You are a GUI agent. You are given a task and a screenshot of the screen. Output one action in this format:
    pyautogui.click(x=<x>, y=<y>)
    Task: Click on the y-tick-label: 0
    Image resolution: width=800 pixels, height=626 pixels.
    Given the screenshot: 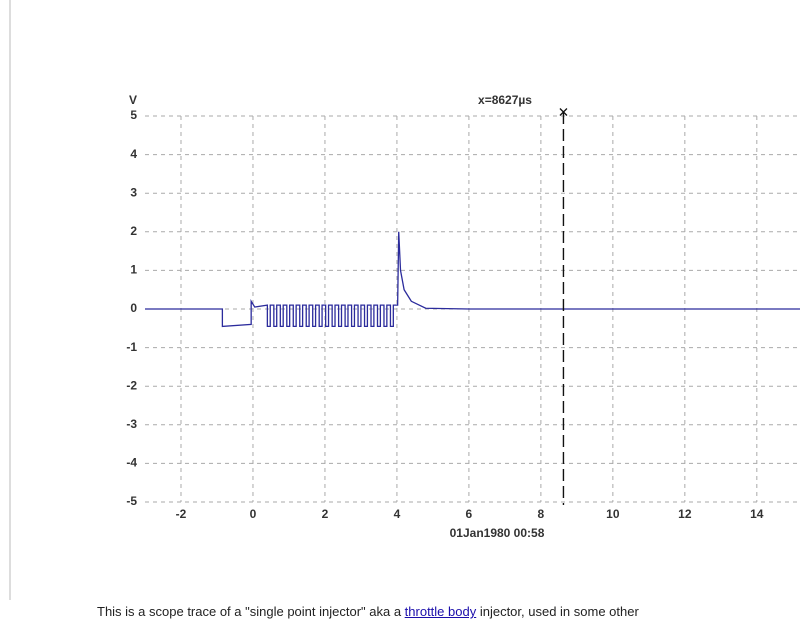 What is the action you would take?
    pyautogui.click(x=133, y=308)
    